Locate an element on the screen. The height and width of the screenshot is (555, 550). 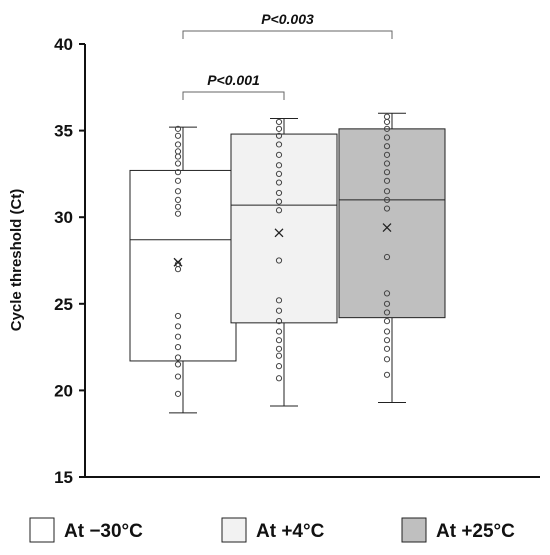
p-value-label: P<0.003 is located at coordinates (287, 19).